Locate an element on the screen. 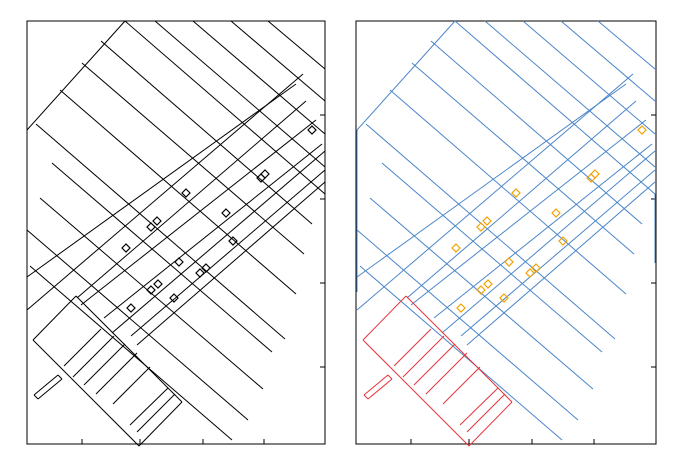 The width and height of the screenshot is (679, 461). right-corner-block is located at coordinates (437, 371).